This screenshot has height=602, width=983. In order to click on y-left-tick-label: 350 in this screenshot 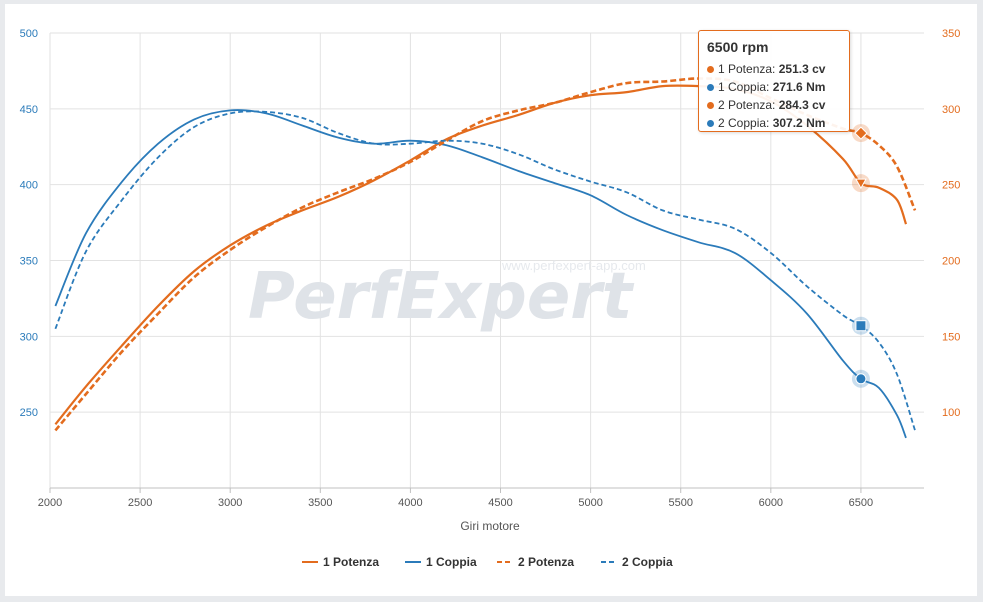, I will do `click(29, 262)`.